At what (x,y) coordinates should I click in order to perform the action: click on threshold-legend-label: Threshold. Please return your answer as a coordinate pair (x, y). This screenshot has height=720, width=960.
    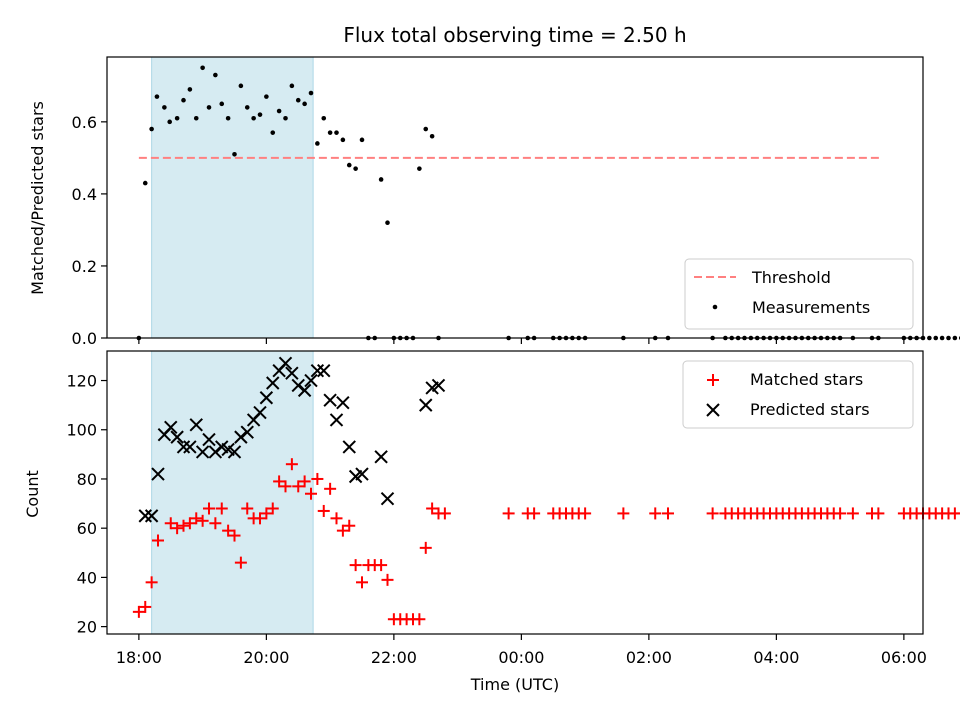
    Looking at the image, I should click on (791, 277).